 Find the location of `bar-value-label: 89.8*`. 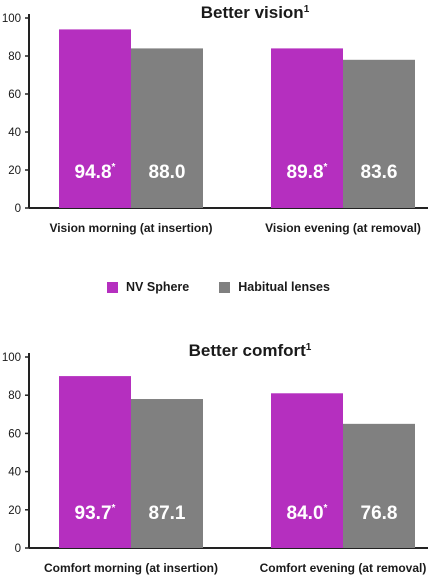

bar-value-label: 89.8* is located at coordinates (307, 172).